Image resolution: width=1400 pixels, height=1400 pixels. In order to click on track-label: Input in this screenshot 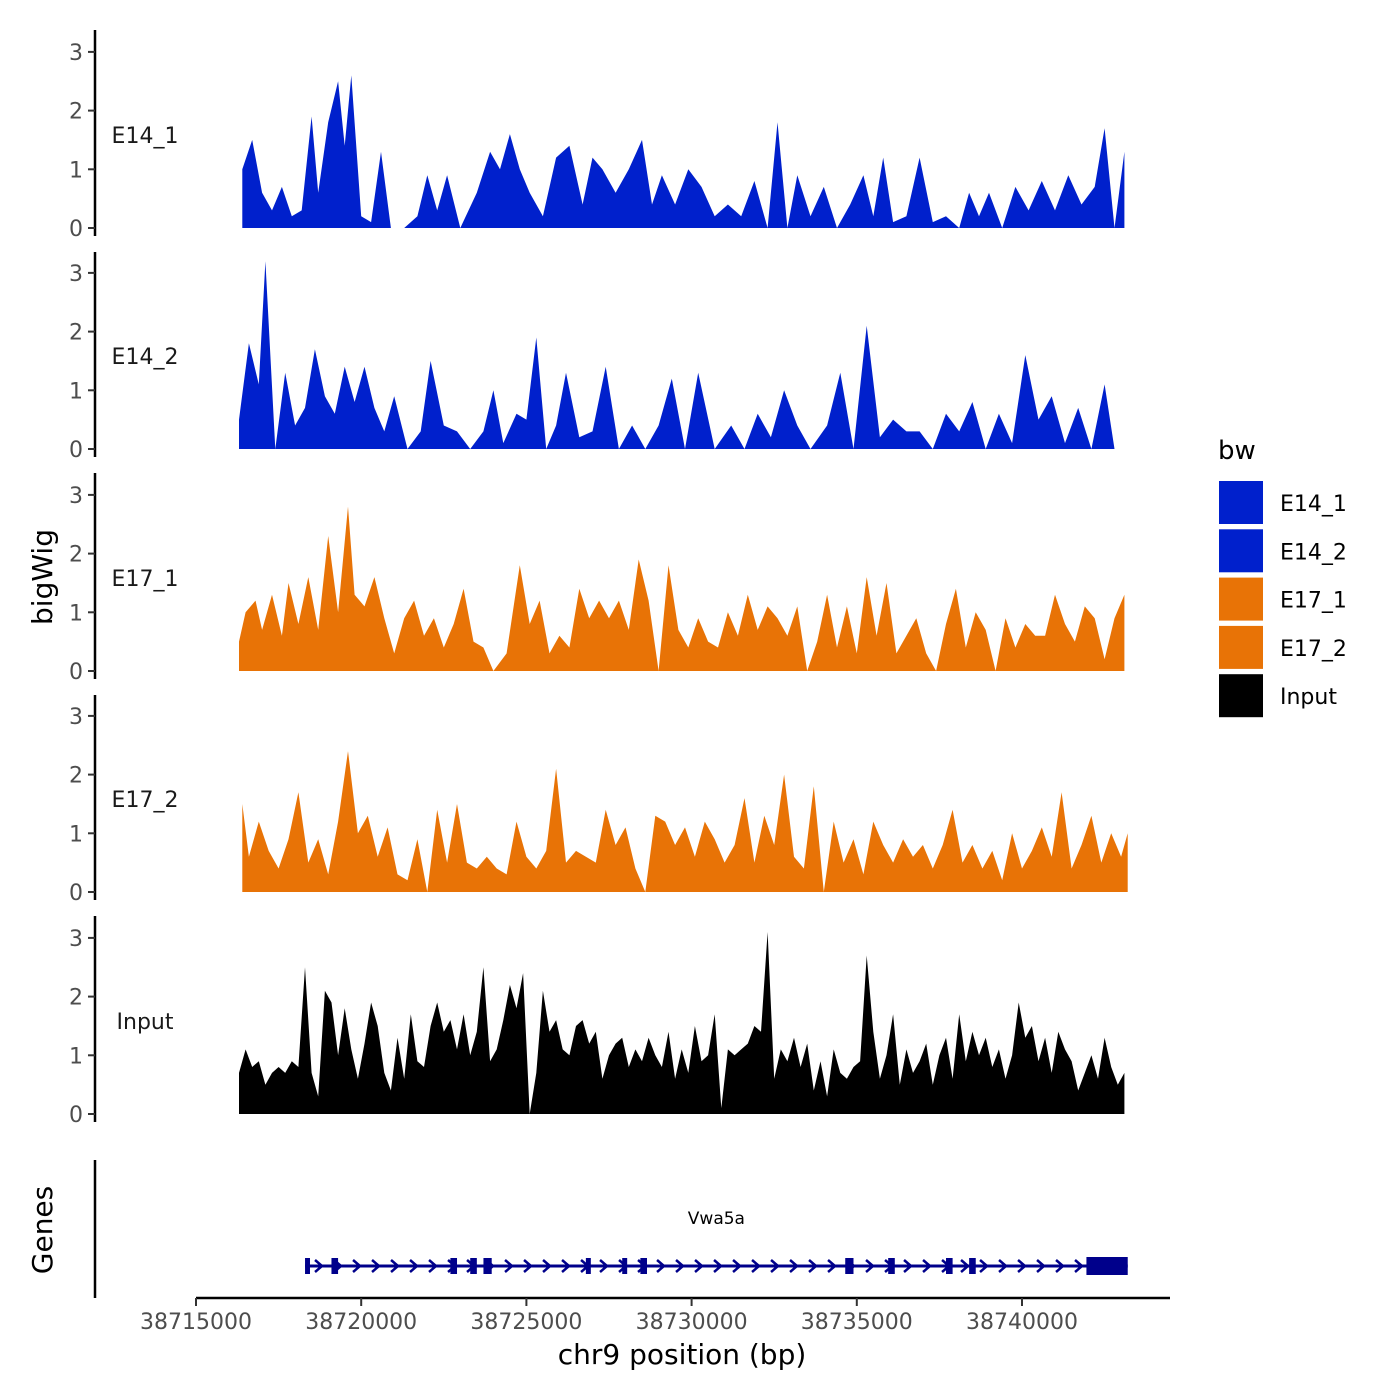, I will do `click(145, 1022)`.